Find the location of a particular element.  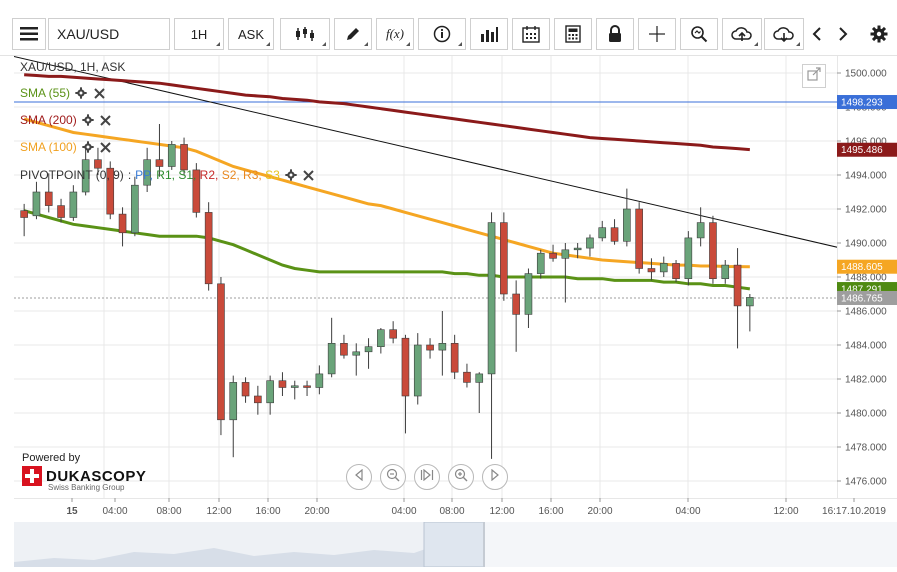

pivot-label: PIVOTPOINT (0, 9) is located at coordinates (72, 175).